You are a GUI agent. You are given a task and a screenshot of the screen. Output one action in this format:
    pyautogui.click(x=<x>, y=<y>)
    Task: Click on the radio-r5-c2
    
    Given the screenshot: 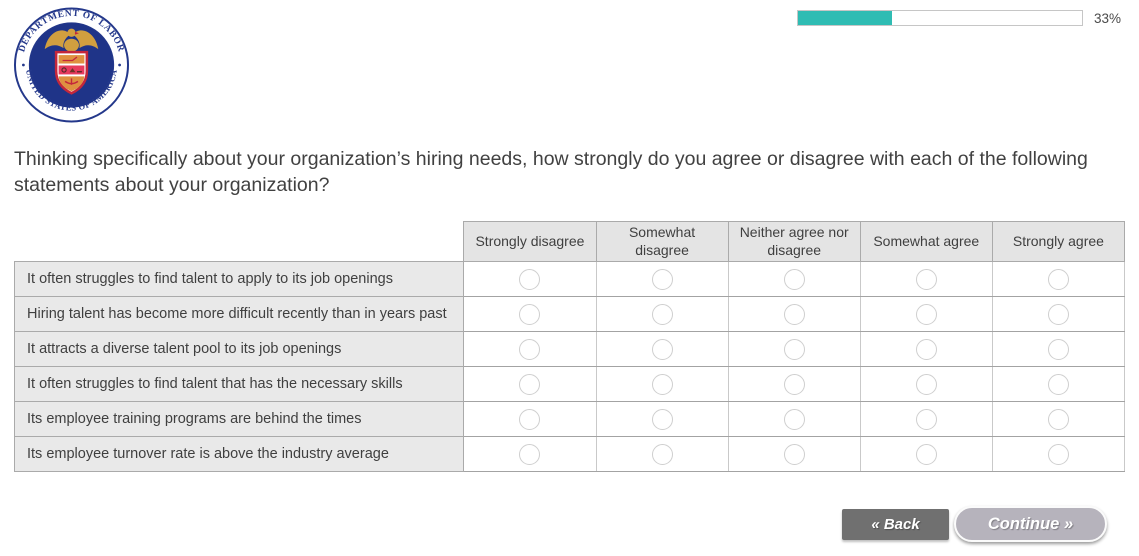 What is the action you would take?
    pyautogui.click(x=662, y=419)
    